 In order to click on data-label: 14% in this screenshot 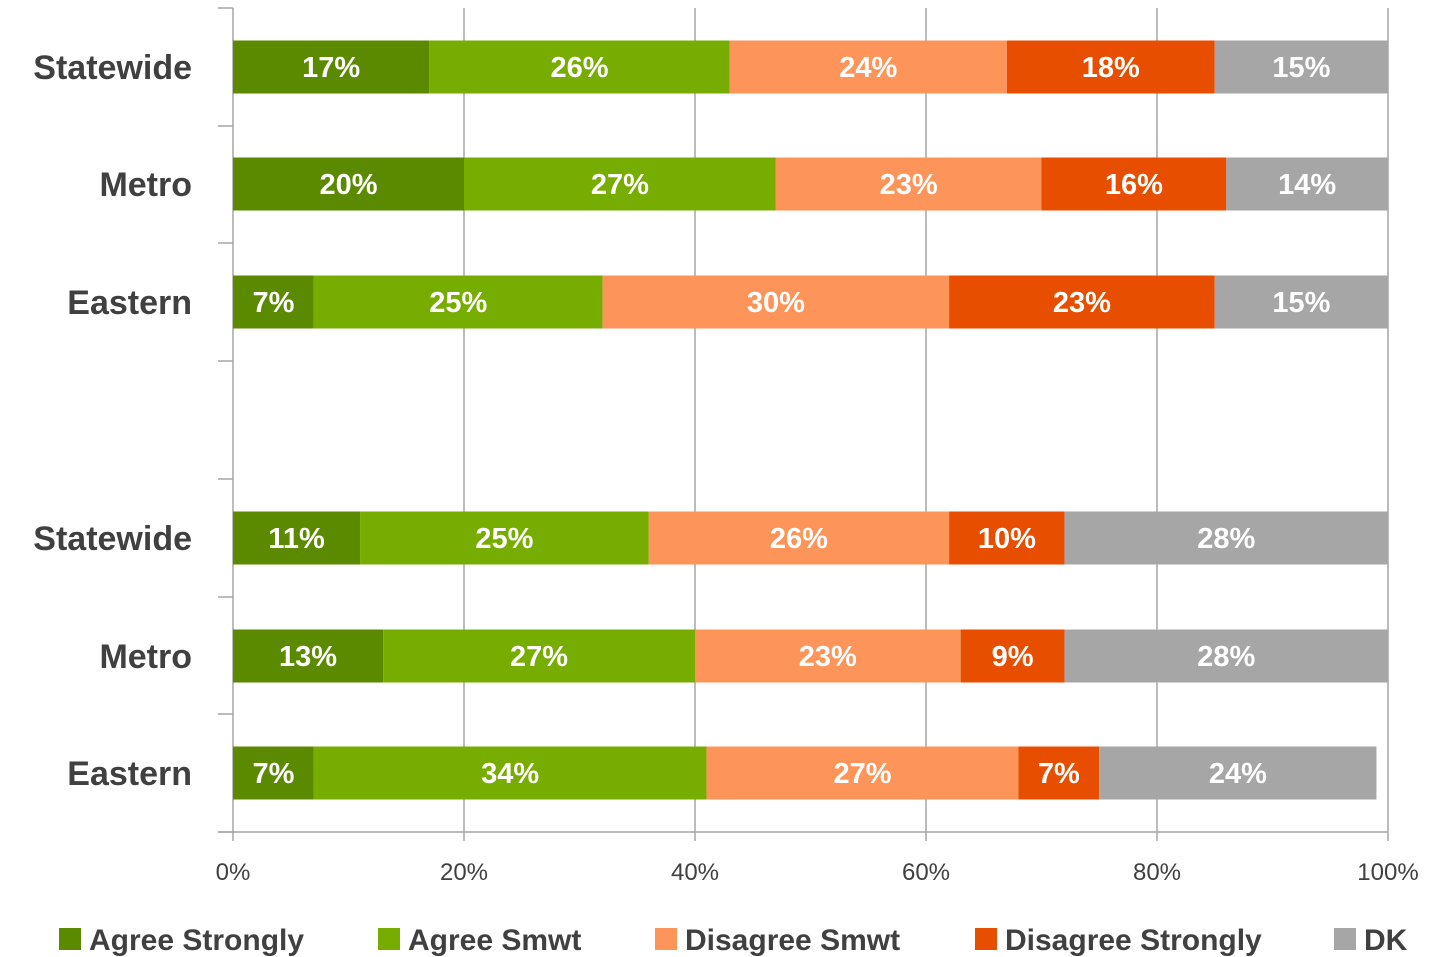, I will do `click(1307, 185)`.